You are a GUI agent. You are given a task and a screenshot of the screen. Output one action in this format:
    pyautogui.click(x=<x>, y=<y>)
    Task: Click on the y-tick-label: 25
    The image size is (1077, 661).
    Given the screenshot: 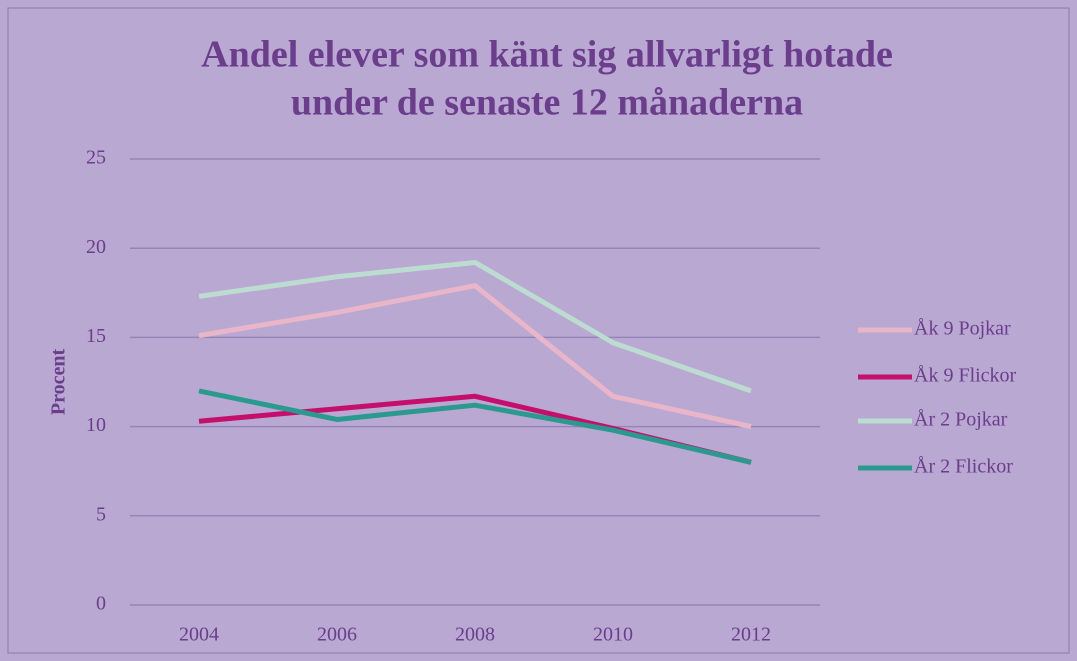 What is the action you would take?
    pyautogui.click(x=96, y=158)
    